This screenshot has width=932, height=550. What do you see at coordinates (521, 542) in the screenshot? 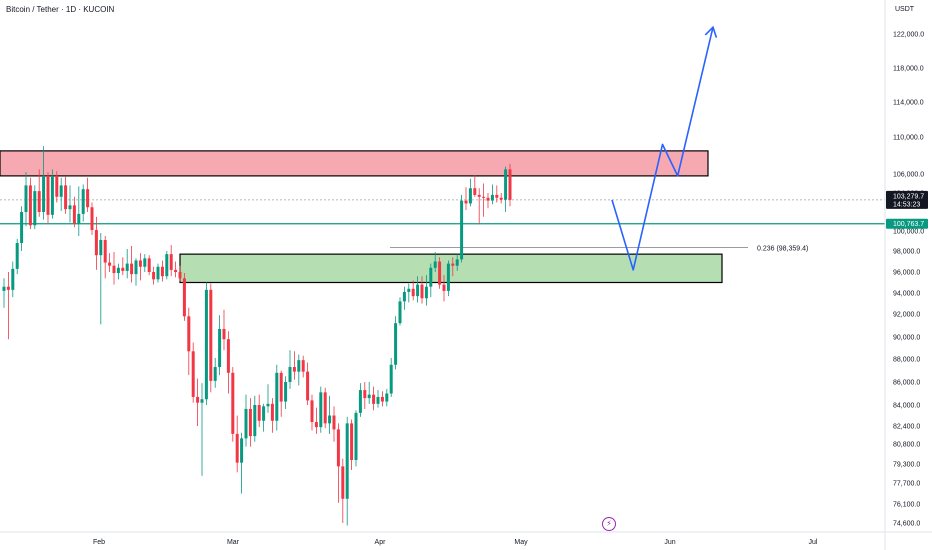
I see `time-tick-label: May` at bounding box center [521, 542].